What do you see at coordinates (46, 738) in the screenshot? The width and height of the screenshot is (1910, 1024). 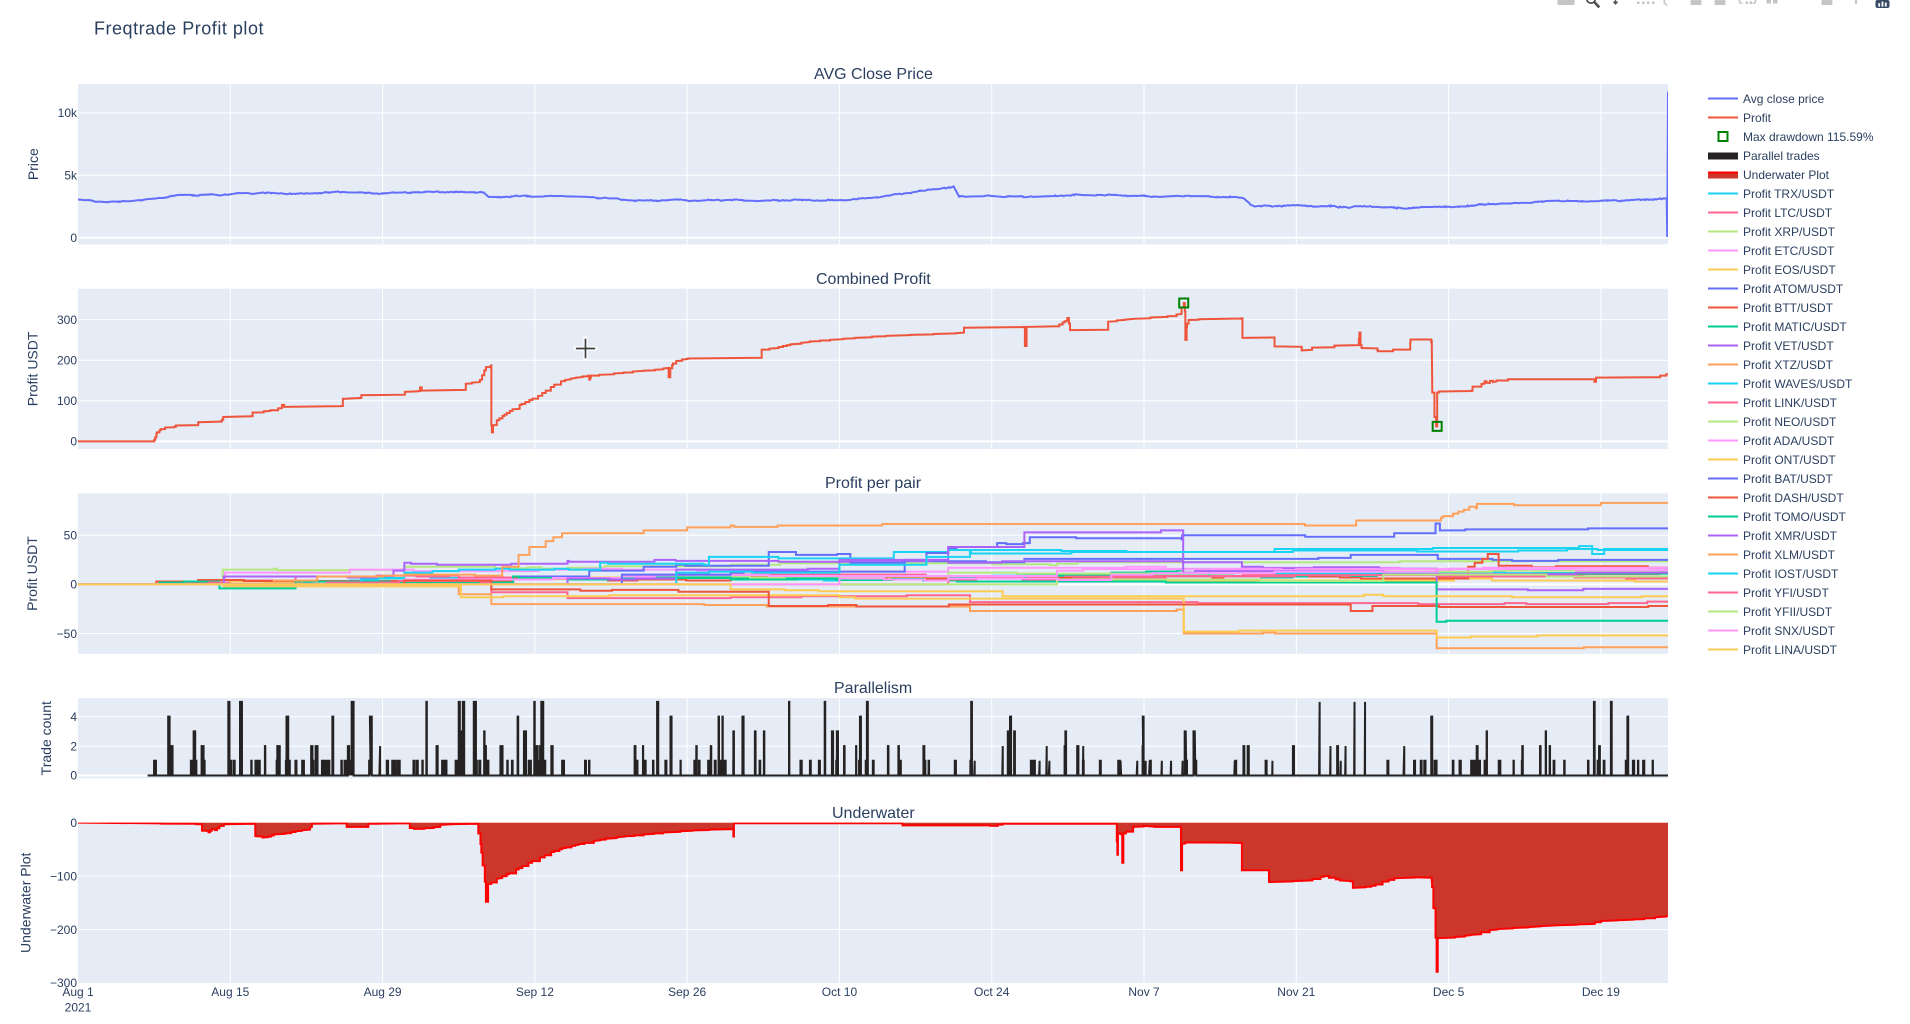 I see `svg-text: Trade count` at bounding box center [46, 738].